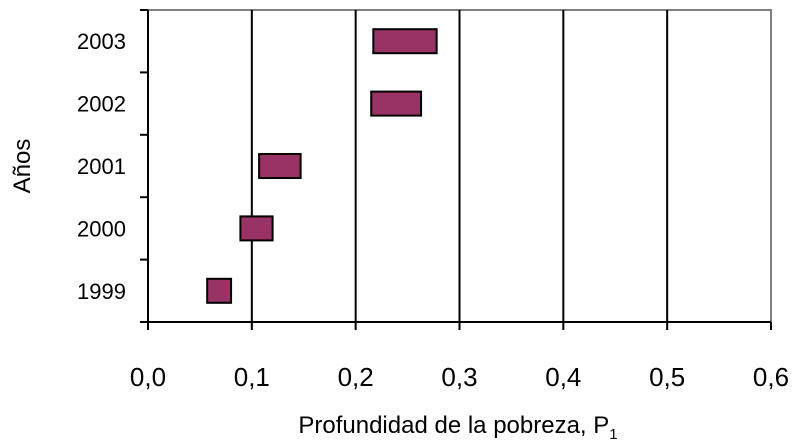  I want to click on range-bar-2000, so click(256, 228).